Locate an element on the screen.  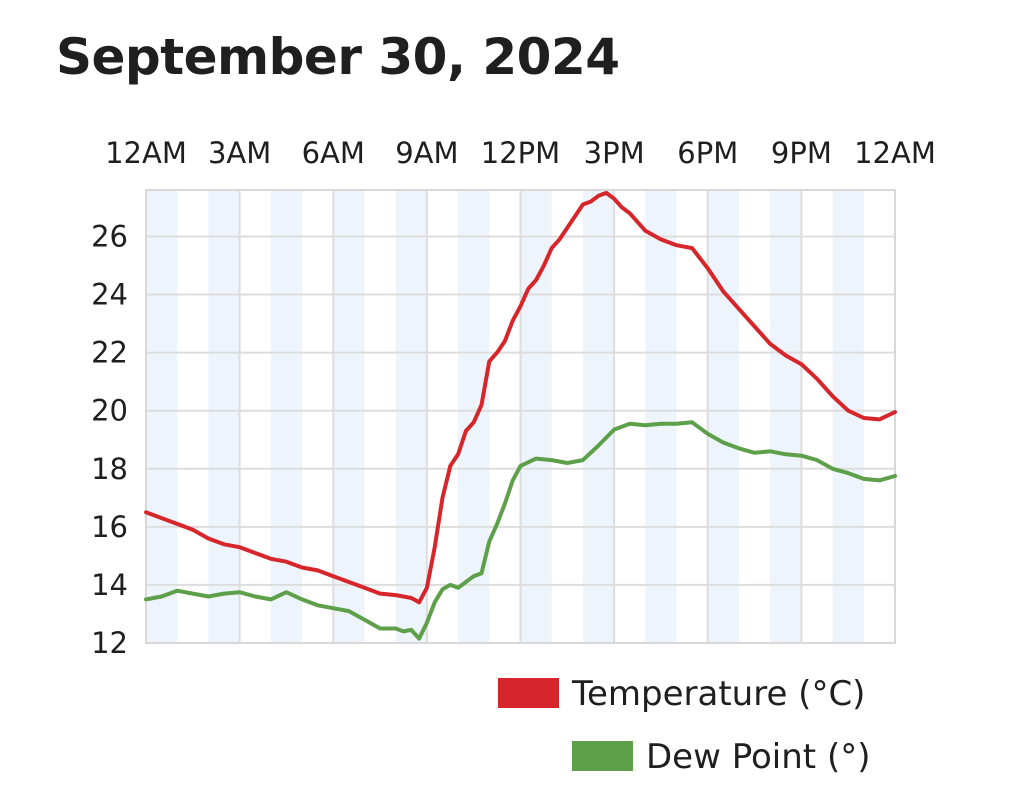
y-axis-ticks: 12 14 16 18 20 22 24 26 is located at coordinates (109, 439).